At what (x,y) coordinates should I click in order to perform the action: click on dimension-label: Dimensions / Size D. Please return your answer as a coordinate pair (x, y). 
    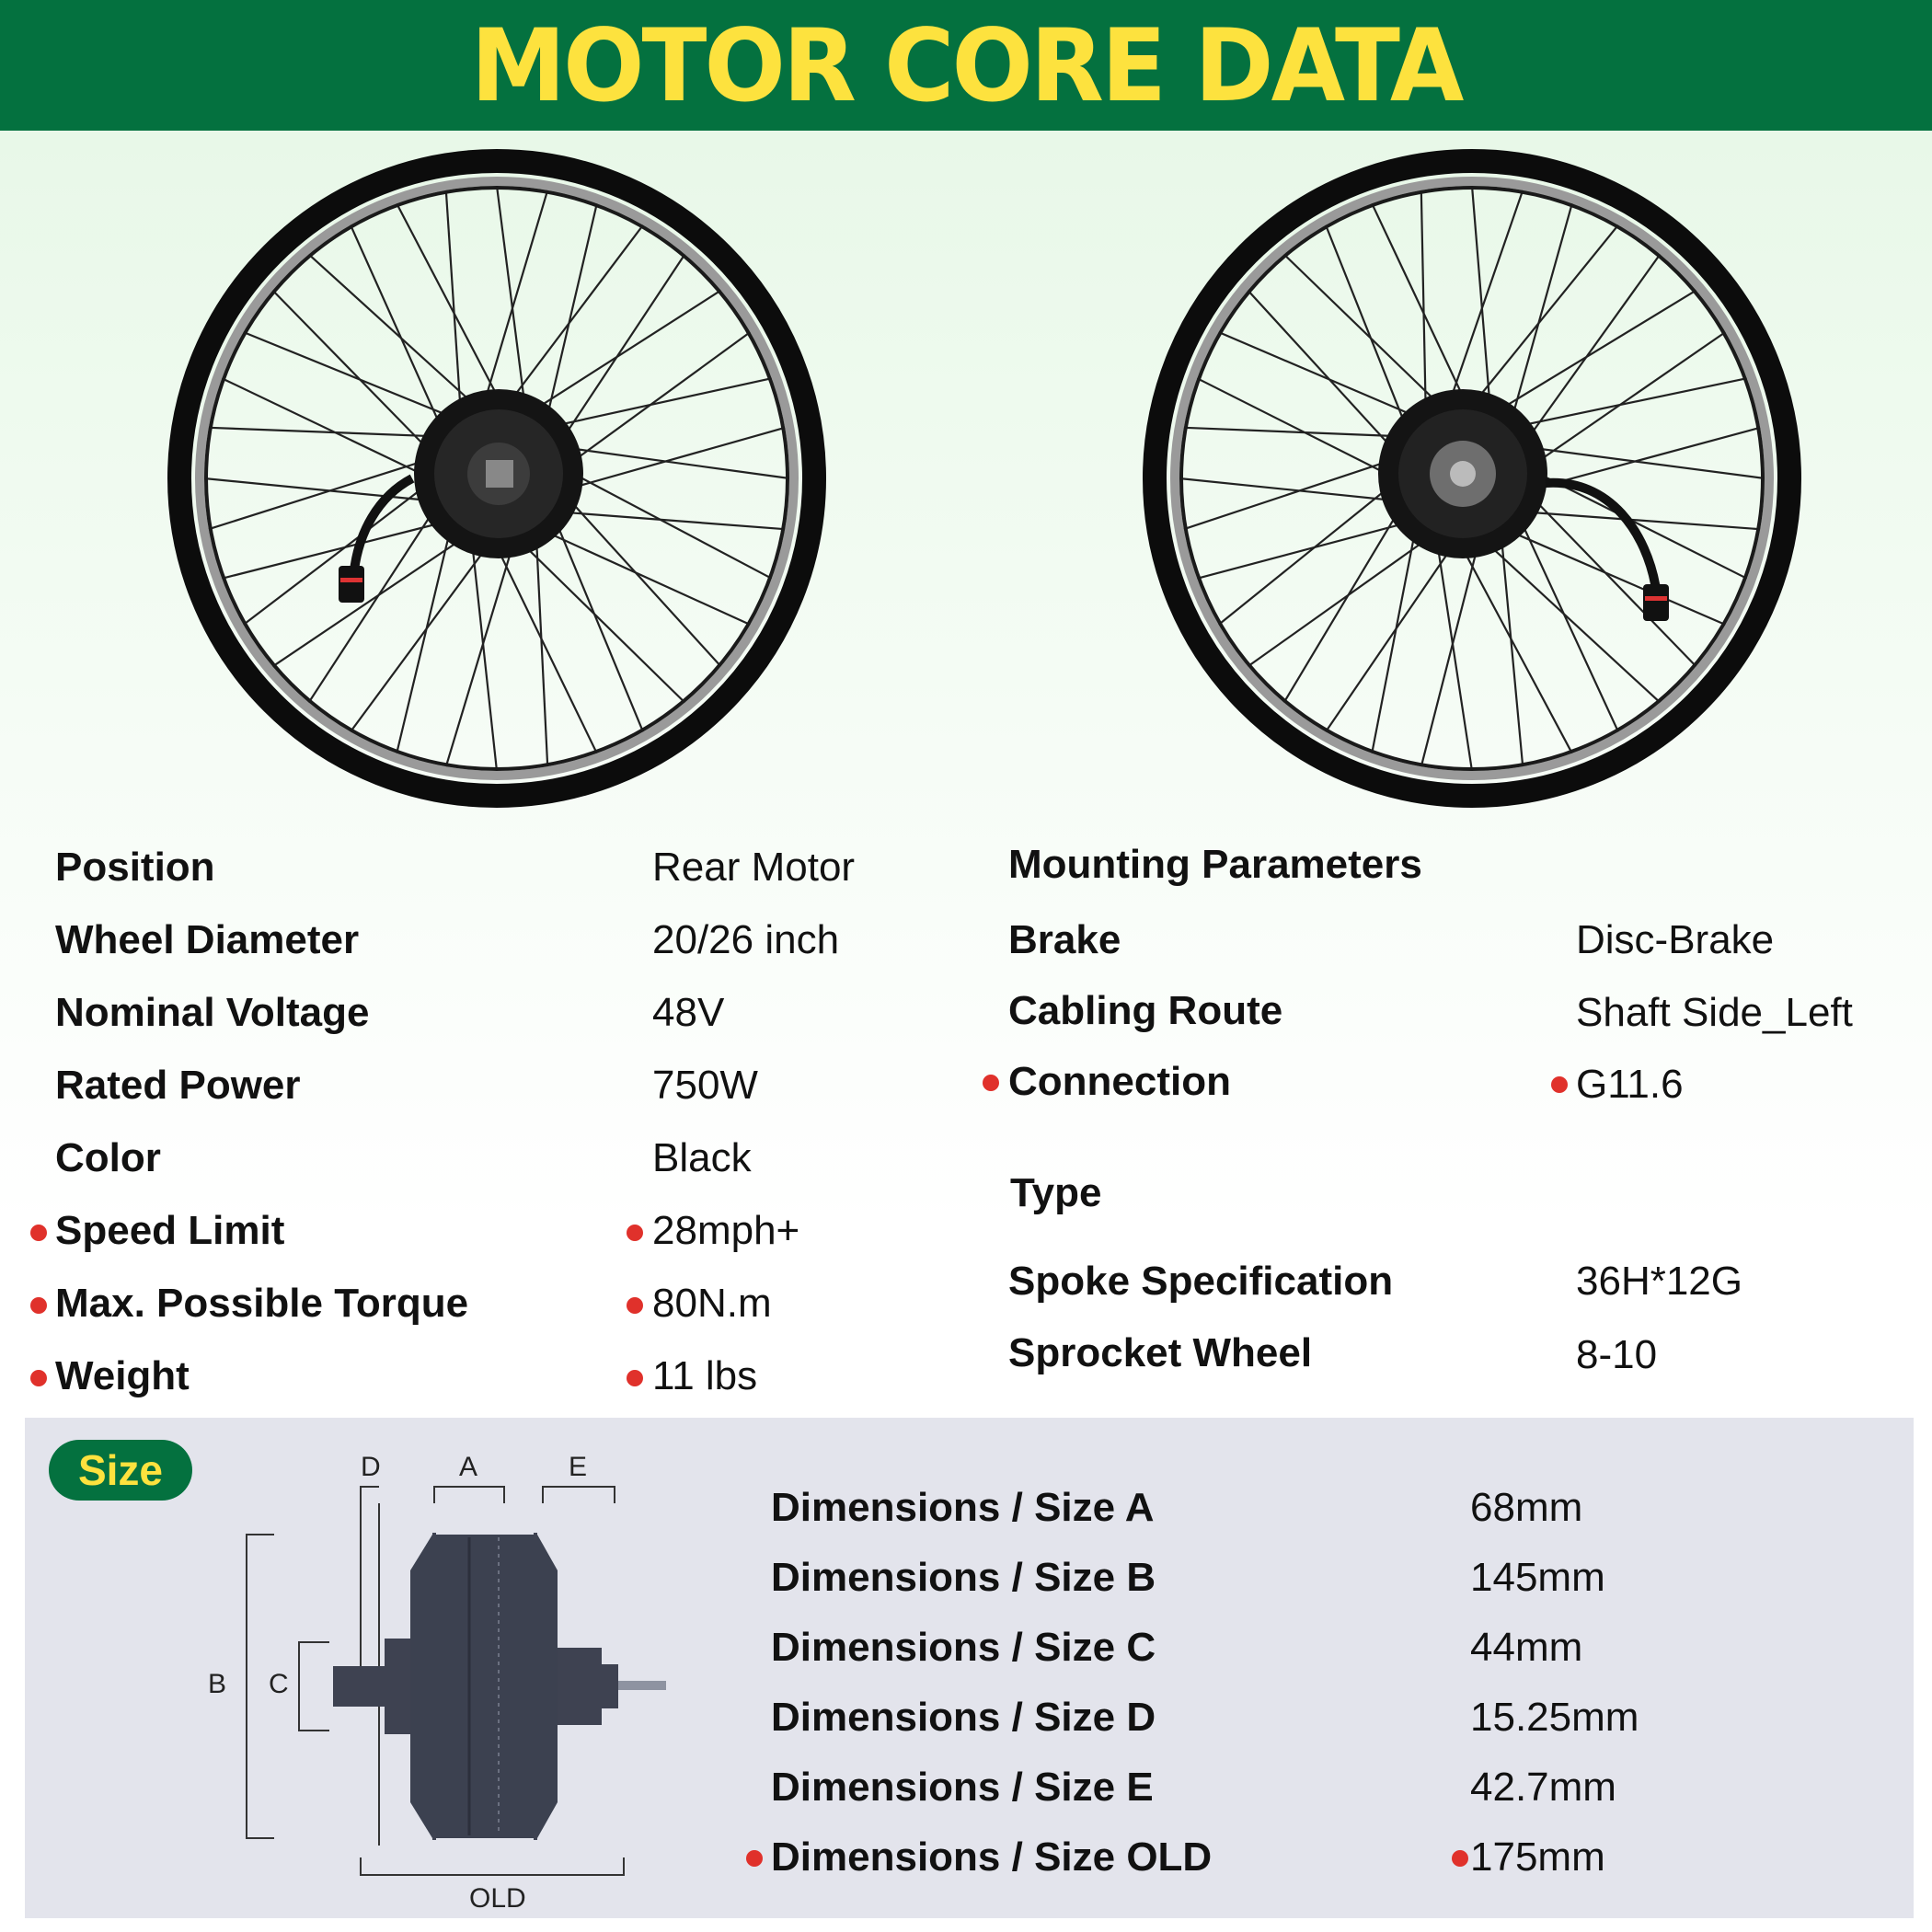
    Looking at the image, I should click on (963, 1717).